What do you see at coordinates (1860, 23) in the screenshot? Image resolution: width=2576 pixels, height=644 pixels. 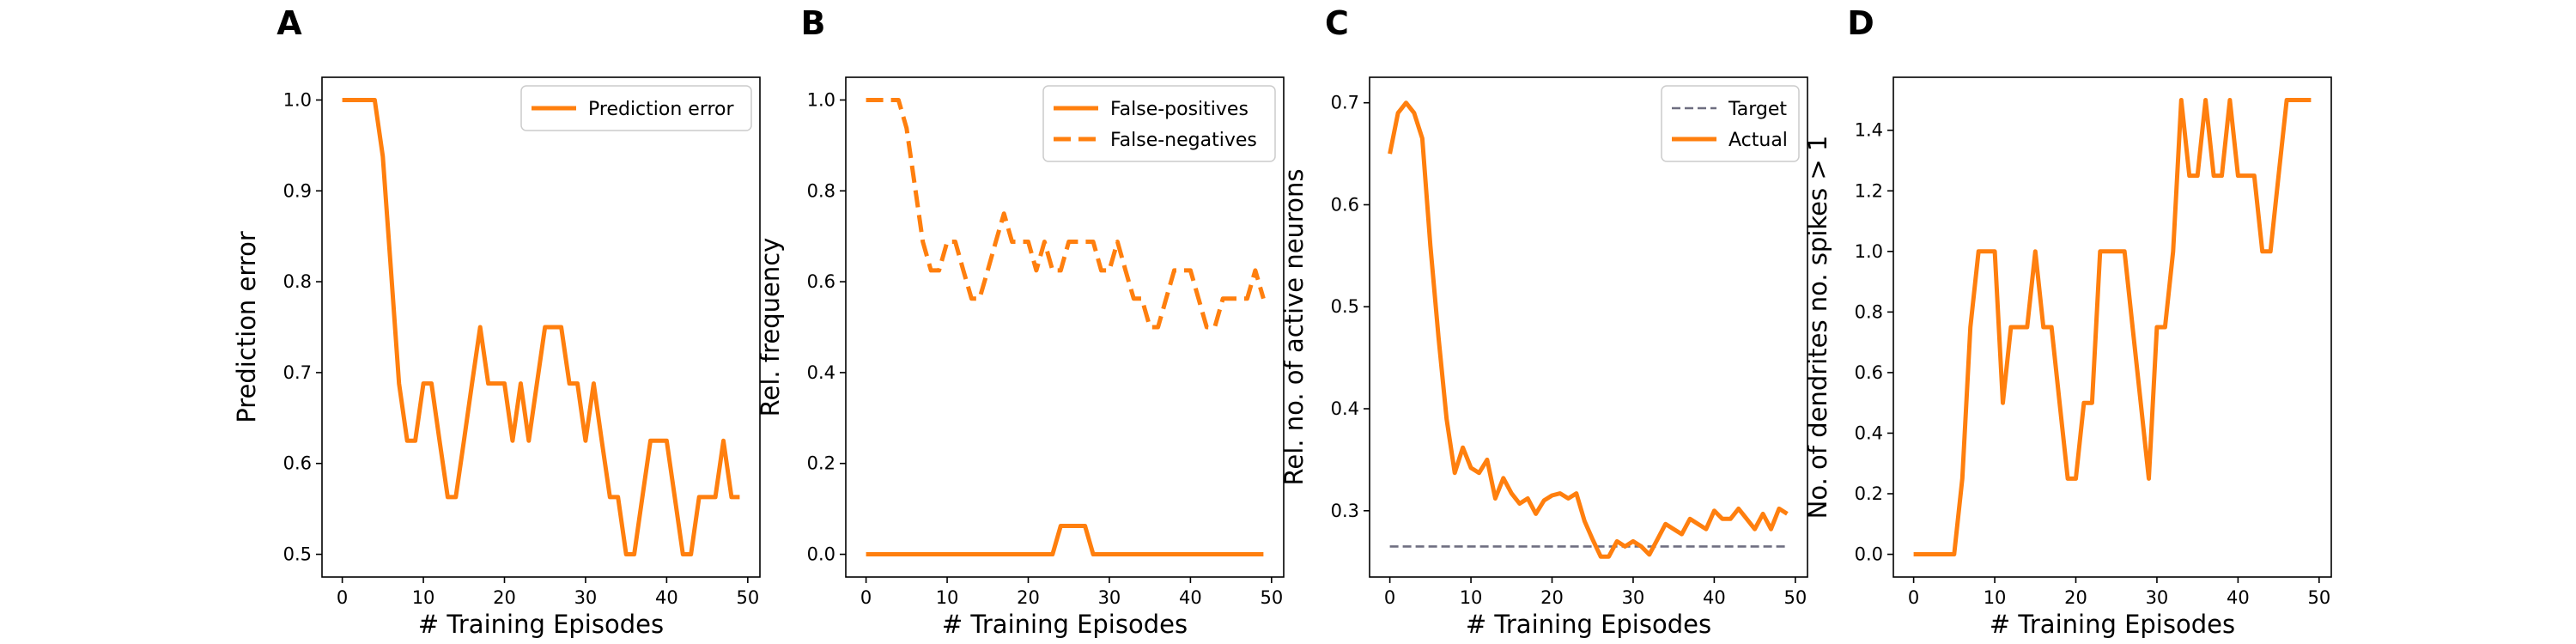 I see `panel-label: D` at bounding box center [1860, 23].